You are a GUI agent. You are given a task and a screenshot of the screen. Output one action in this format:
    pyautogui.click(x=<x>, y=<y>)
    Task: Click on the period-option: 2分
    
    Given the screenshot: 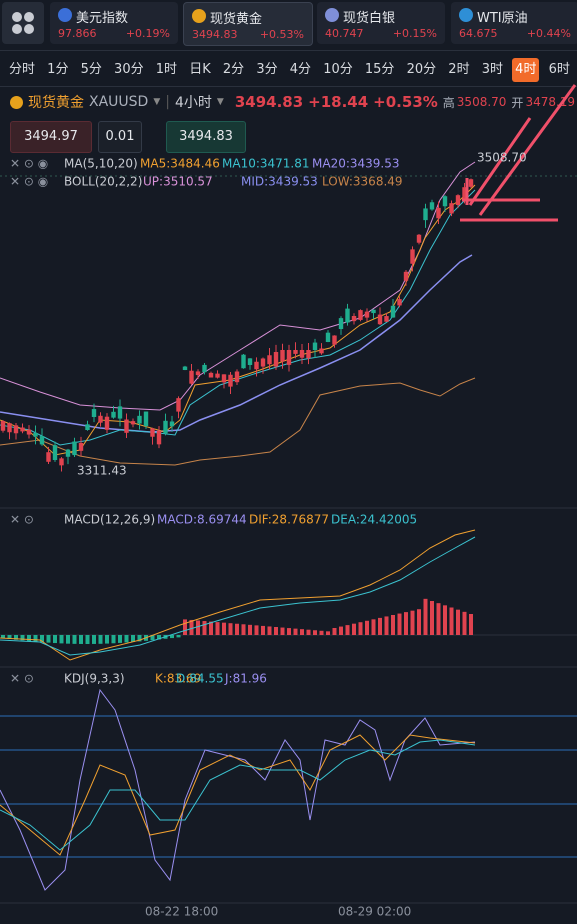 What is the action you would take?
    pyautogui.click(x=233, y=69)
    